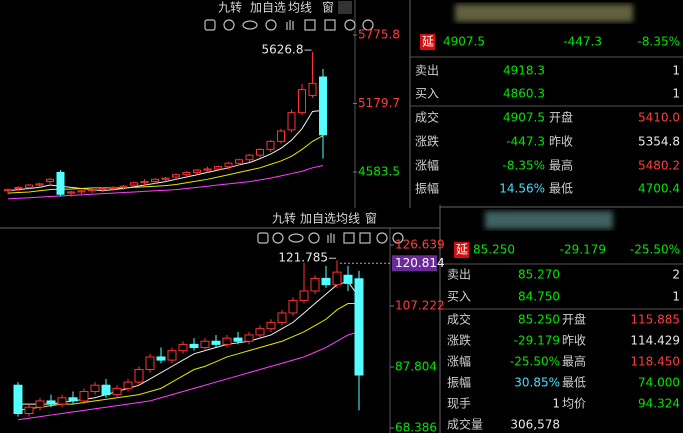 Image resolution: width=683 pixels, height=433 pixels. Describe the element at coordinates (583, 250) in the screenshot. I see `price-change: -29.179` at that location.